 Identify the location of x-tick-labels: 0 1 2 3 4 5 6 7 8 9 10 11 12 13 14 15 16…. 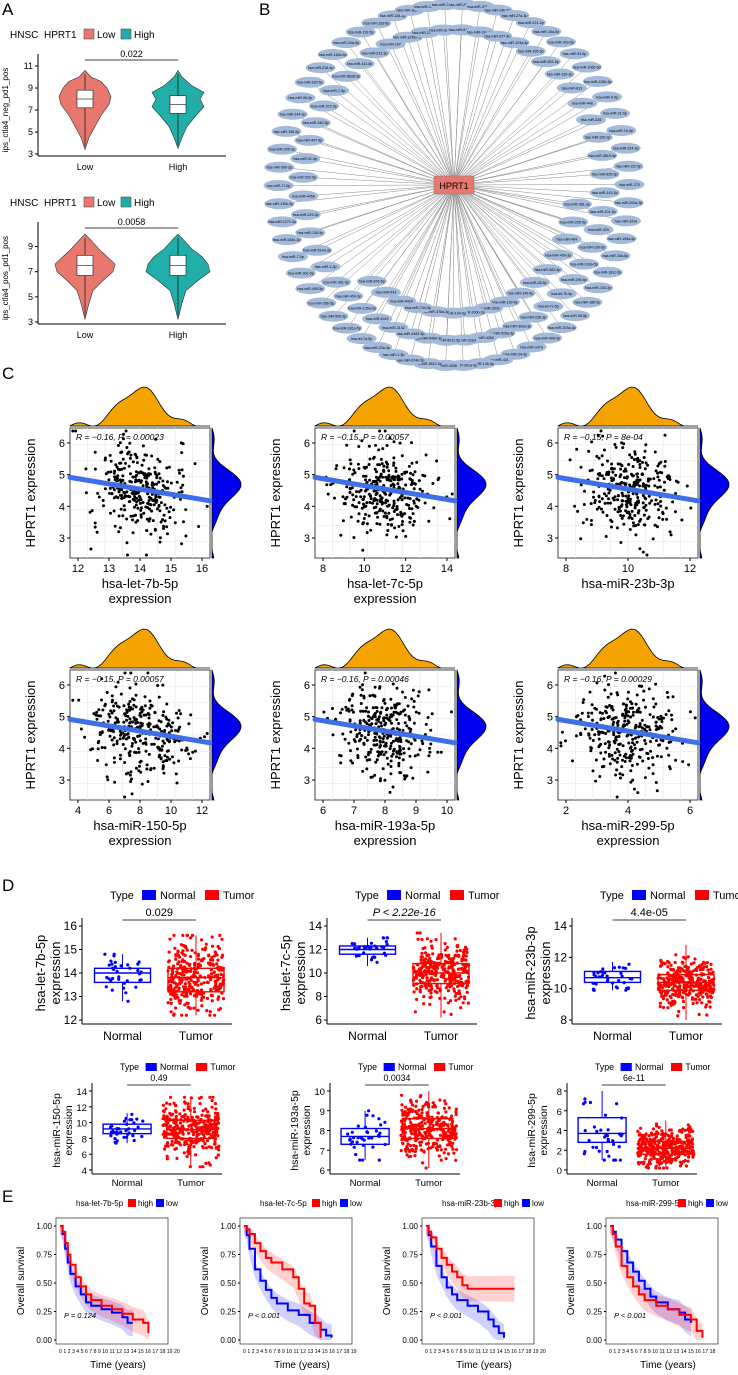
(119, 1352).